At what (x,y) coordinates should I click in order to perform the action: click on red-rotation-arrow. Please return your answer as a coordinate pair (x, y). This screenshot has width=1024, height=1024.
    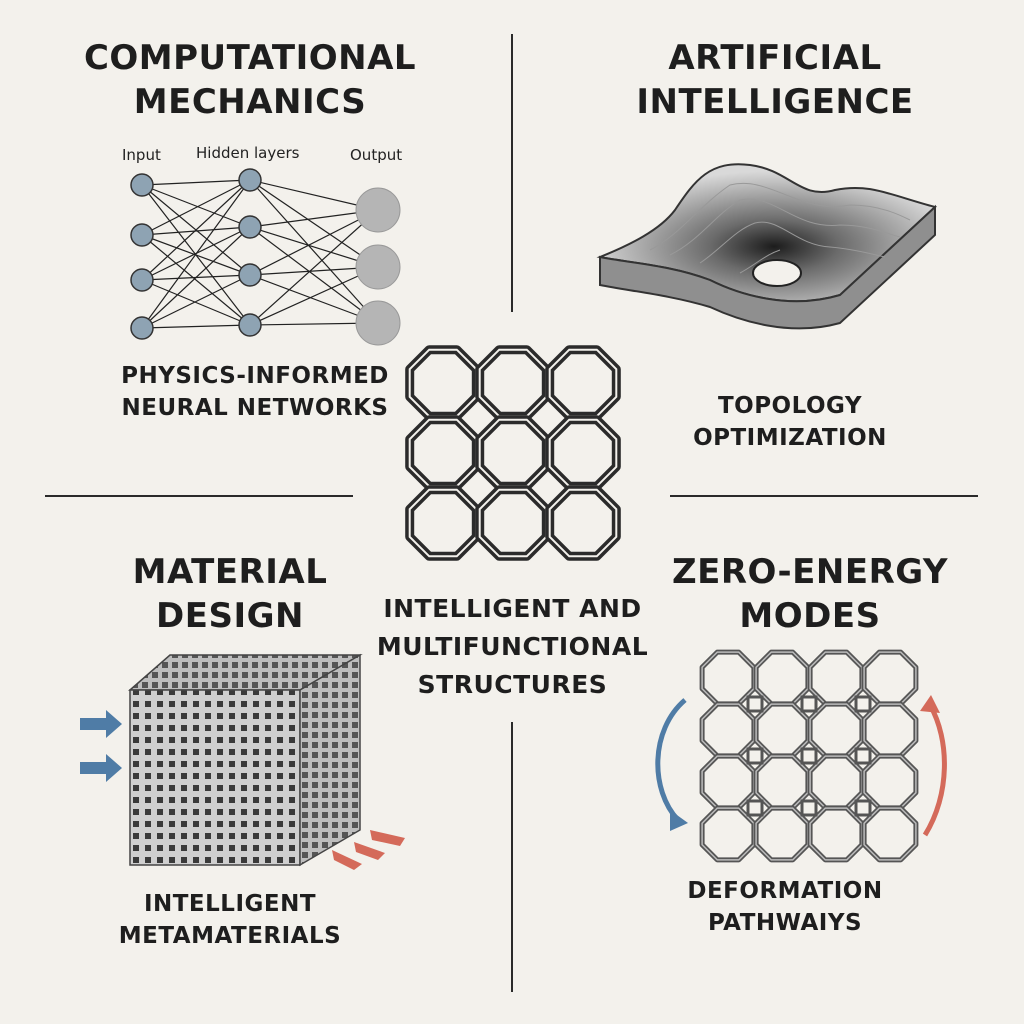
    Looking at the image, I should click on (934, 770).